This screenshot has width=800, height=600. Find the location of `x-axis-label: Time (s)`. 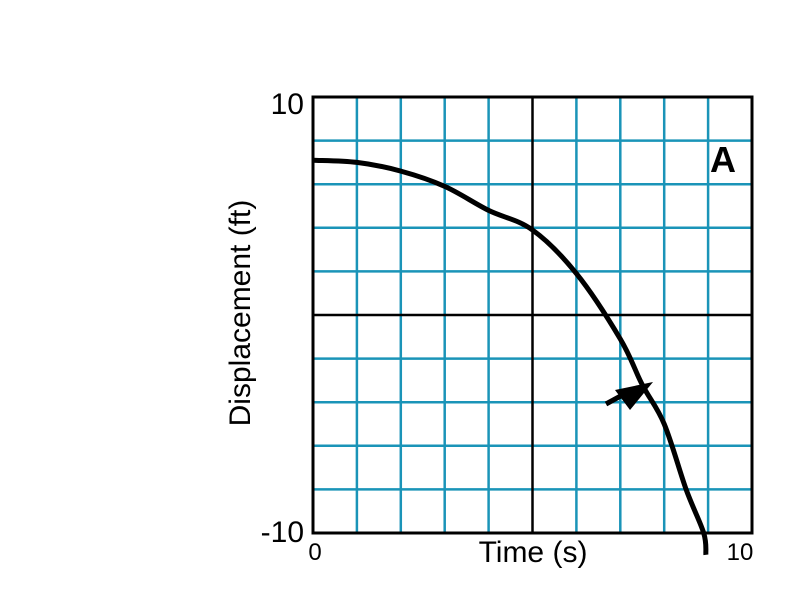

x-axis-label: Time (s) is located at coordinates (533, 552).